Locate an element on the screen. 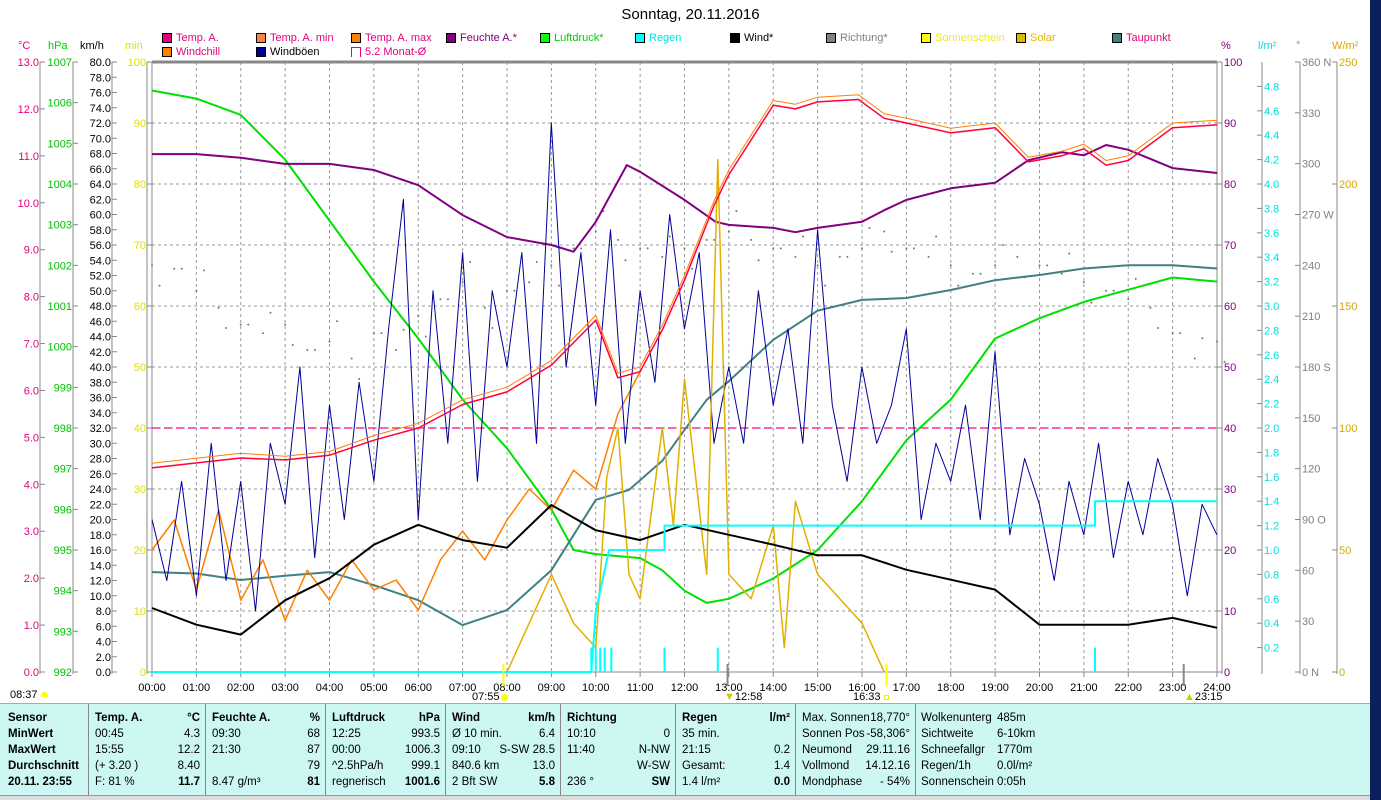 The height and width of the screenshot is (800, 1381). wind-axis-label: 58.0 is located at coordinates (100, 231).